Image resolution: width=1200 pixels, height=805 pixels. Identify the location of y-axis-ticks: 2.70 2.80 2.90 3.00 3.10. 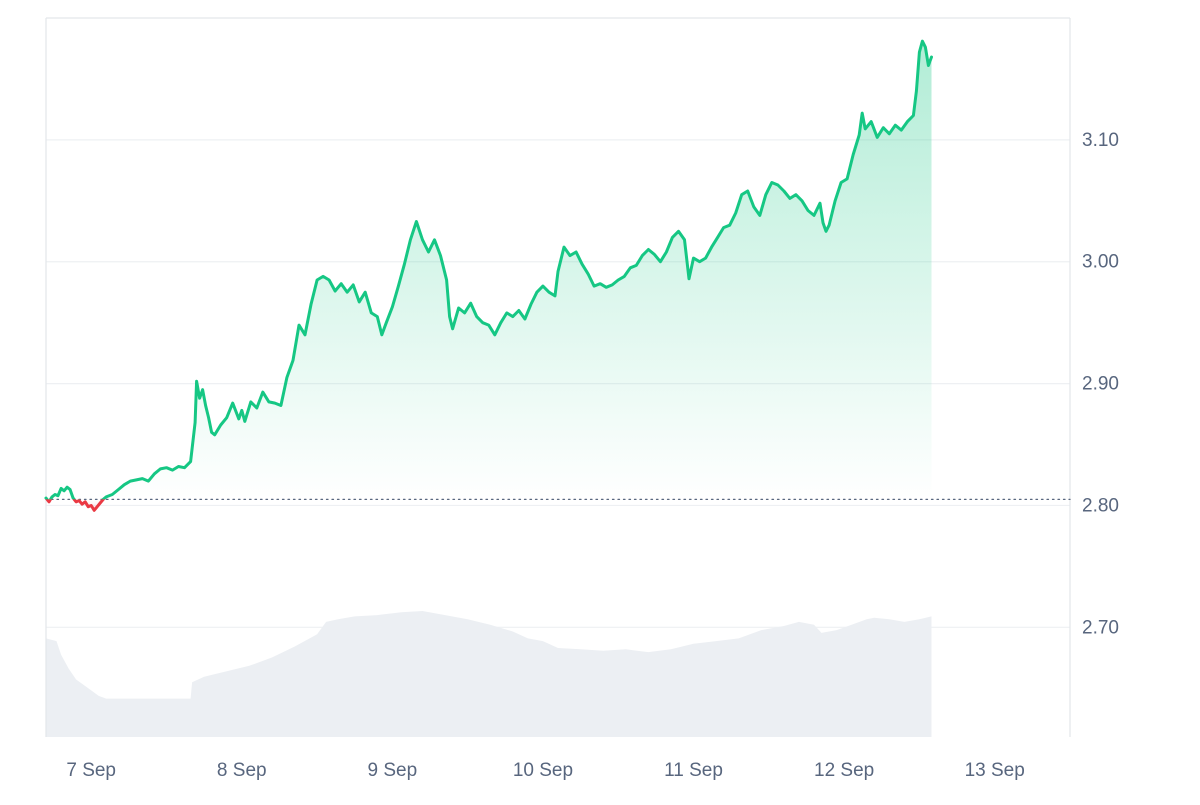
(1100, 384).